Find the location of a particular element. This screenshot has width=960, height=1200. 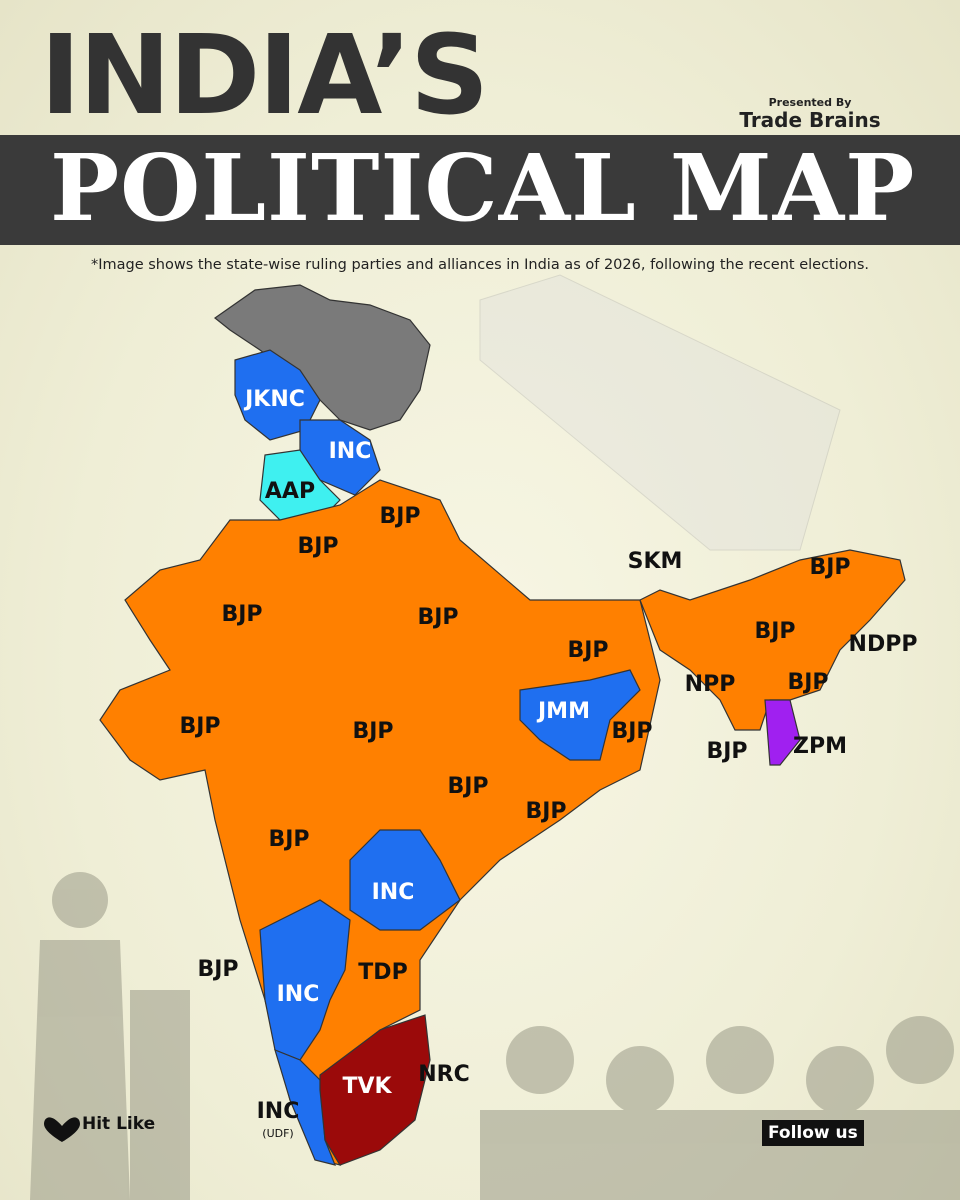

party-label: JKNC is located at coordinates (274, 399).